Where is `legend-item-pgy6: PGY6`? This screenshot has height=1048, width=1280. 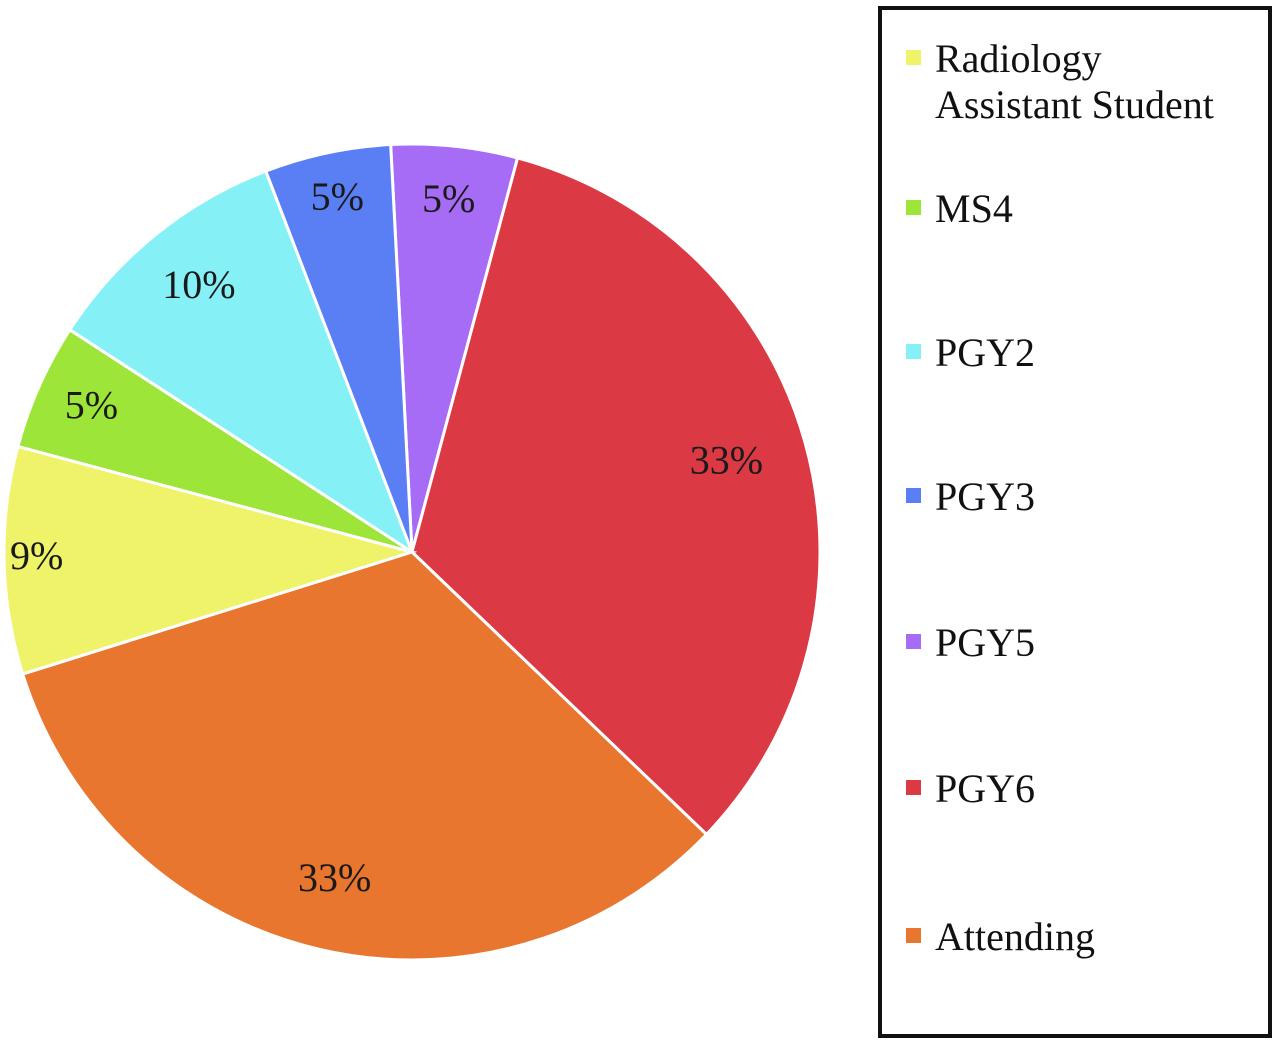
legend-item-pgy6: PGY6 is located at coordinates (1083, 789).